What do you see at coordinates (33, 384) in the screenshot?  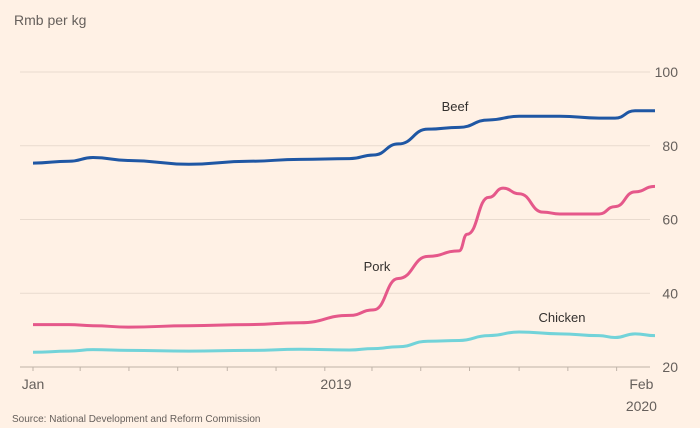 I see `x-tick-label: Jan` at bounding box center [33, 384].